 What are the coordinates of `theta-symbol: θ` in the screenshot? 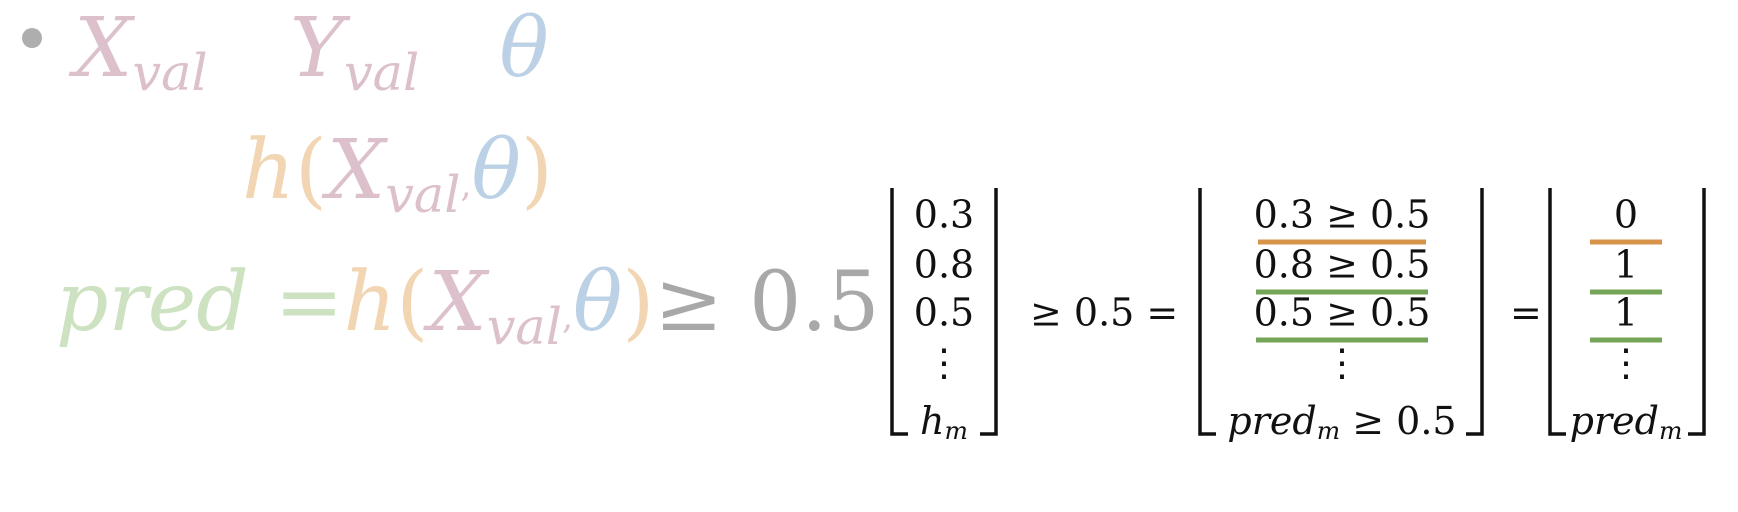 It's located at (524, 48).